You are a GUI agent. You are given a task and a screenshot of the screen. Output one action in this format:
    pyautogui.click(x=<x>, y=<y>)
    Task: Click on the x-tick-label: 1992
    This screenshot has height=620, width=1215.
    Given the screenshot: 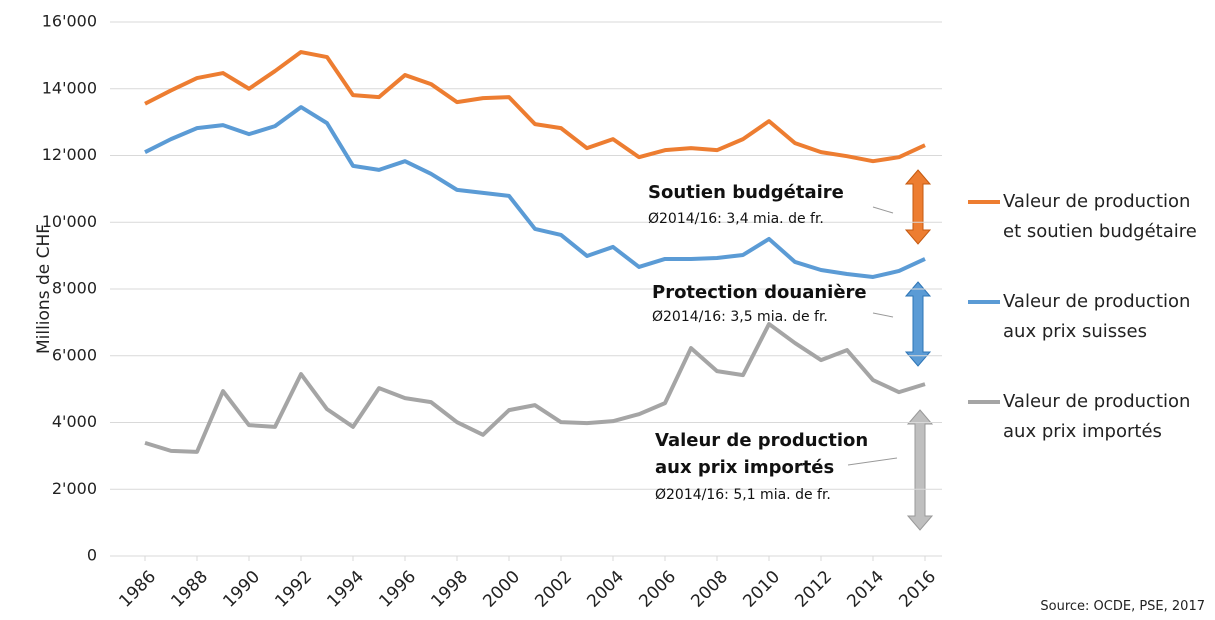 What is the action you would take?
    pyautogui.click(x=293, y=589)
    